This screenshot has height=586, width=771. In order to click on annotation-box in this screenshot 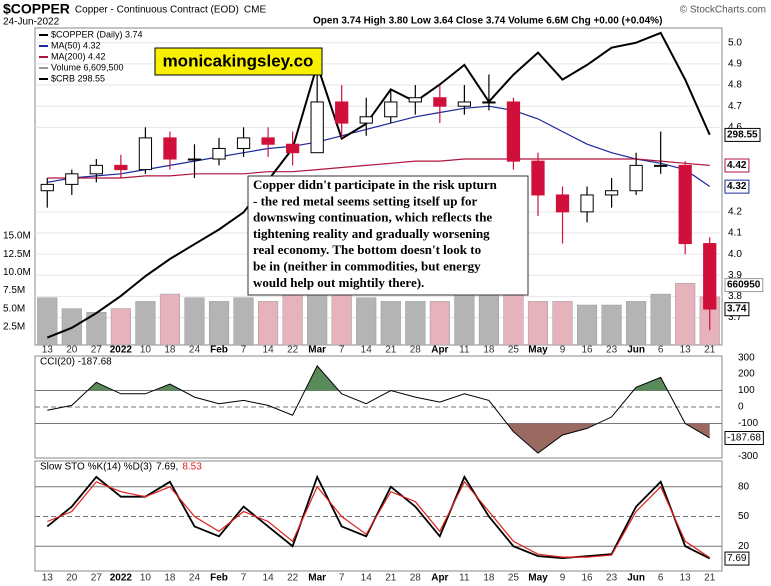, I will do `click(388, 235)`.